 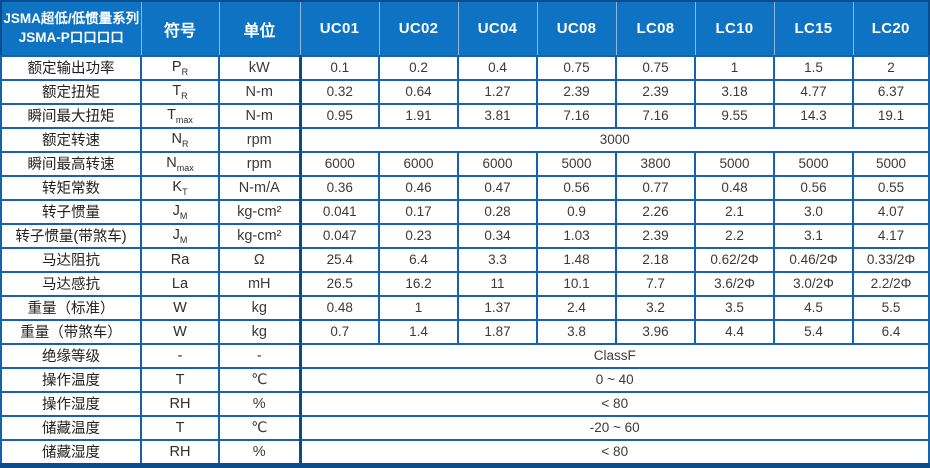 What do you see at coordinates (655, 307) in the screenshot?
I see `value-cell-lc08: 3.2` at bounding box center [655, 307].